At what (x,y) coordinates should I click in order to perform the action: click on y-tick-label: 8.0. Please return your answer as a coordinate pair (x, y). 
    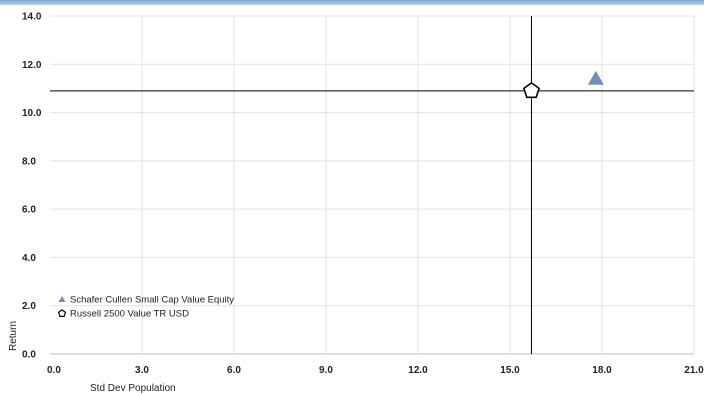
    Looking at the image, I should click on (29, 161).